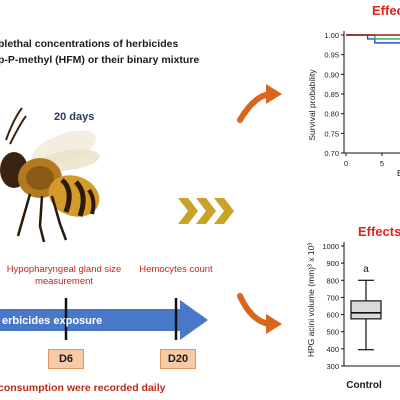  I want to click on survival-y-tick-label: 1.00, so click(331, 35).